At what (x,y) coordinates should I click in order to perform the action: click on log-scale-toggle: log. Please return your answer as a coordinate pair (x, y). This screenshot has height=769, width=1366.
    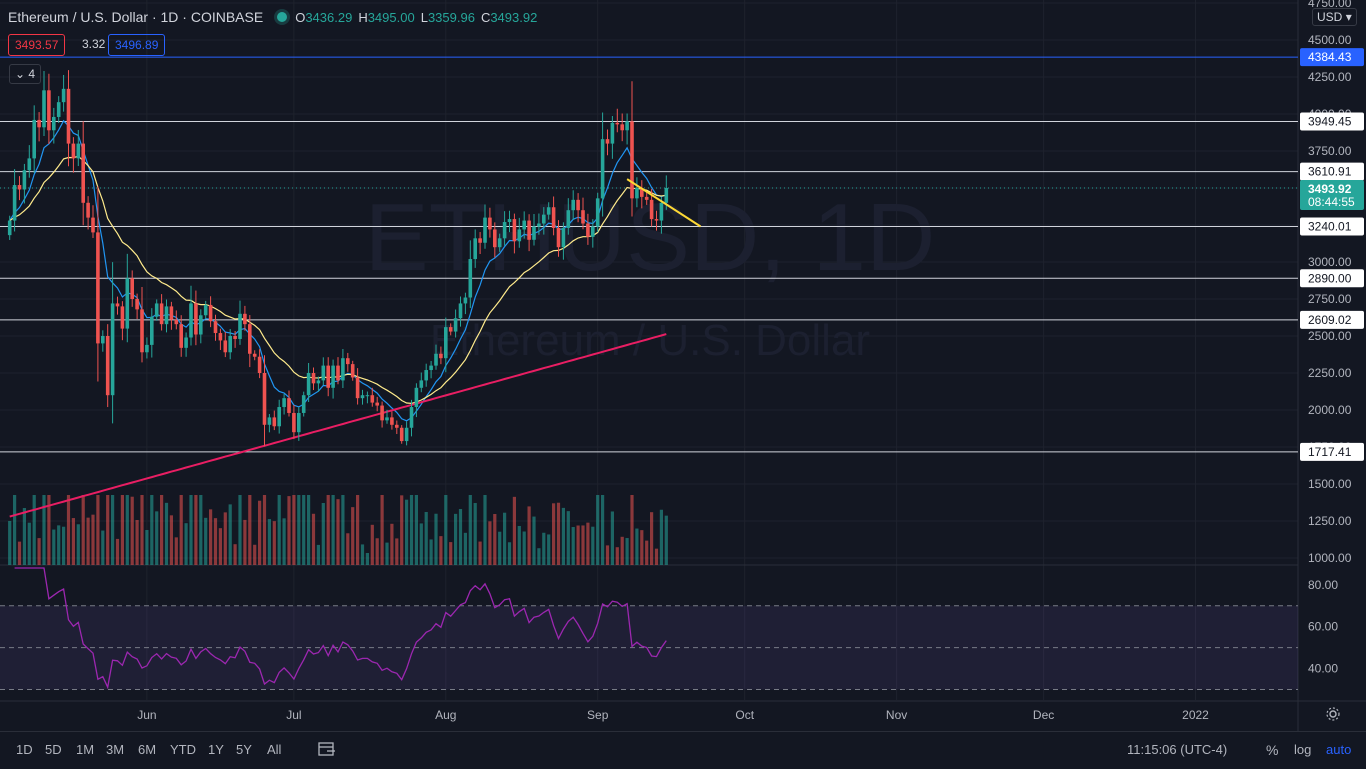
    Looking at the image, I should click on (1303, 749).